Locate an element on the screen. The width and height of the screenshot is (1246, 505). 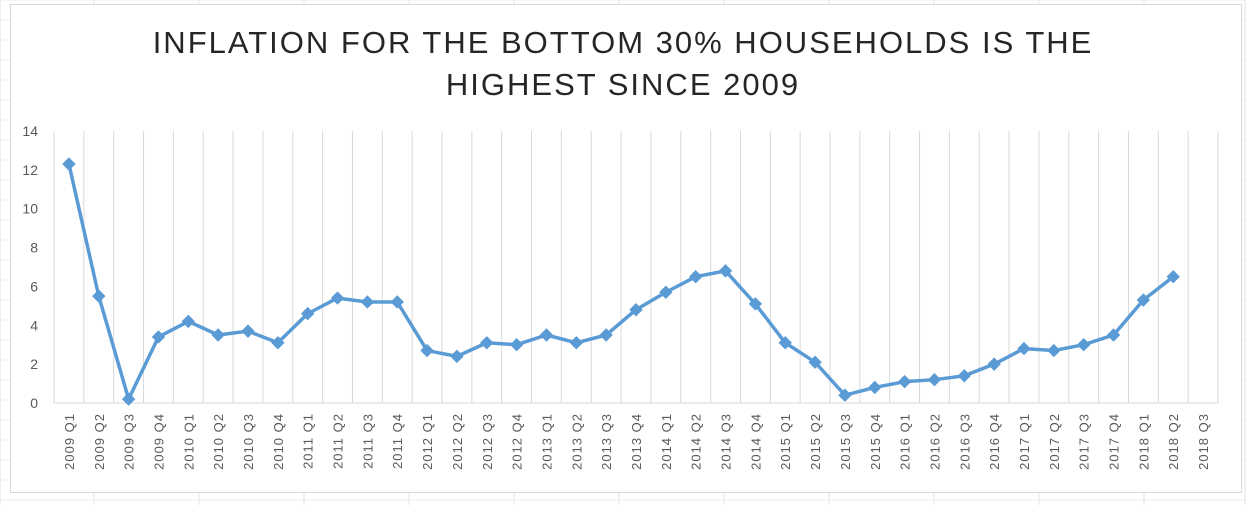
x-tick-label: 2014 Q2 is located at coordinates (696, 441).